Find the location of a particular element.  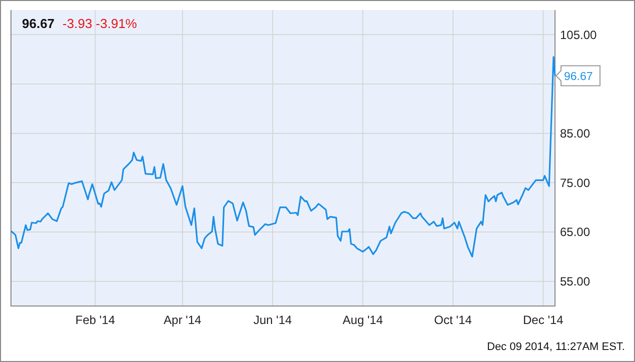

x-tick-label: Oct '14 is located at coordinates (453, 320).